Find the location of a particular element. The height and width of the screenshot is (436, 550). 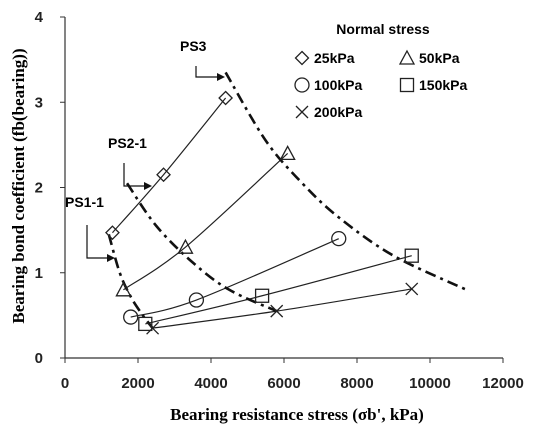

x-axis-title: Bearing resistance stress (σb', kPa) is located at coordinates (297, 414).